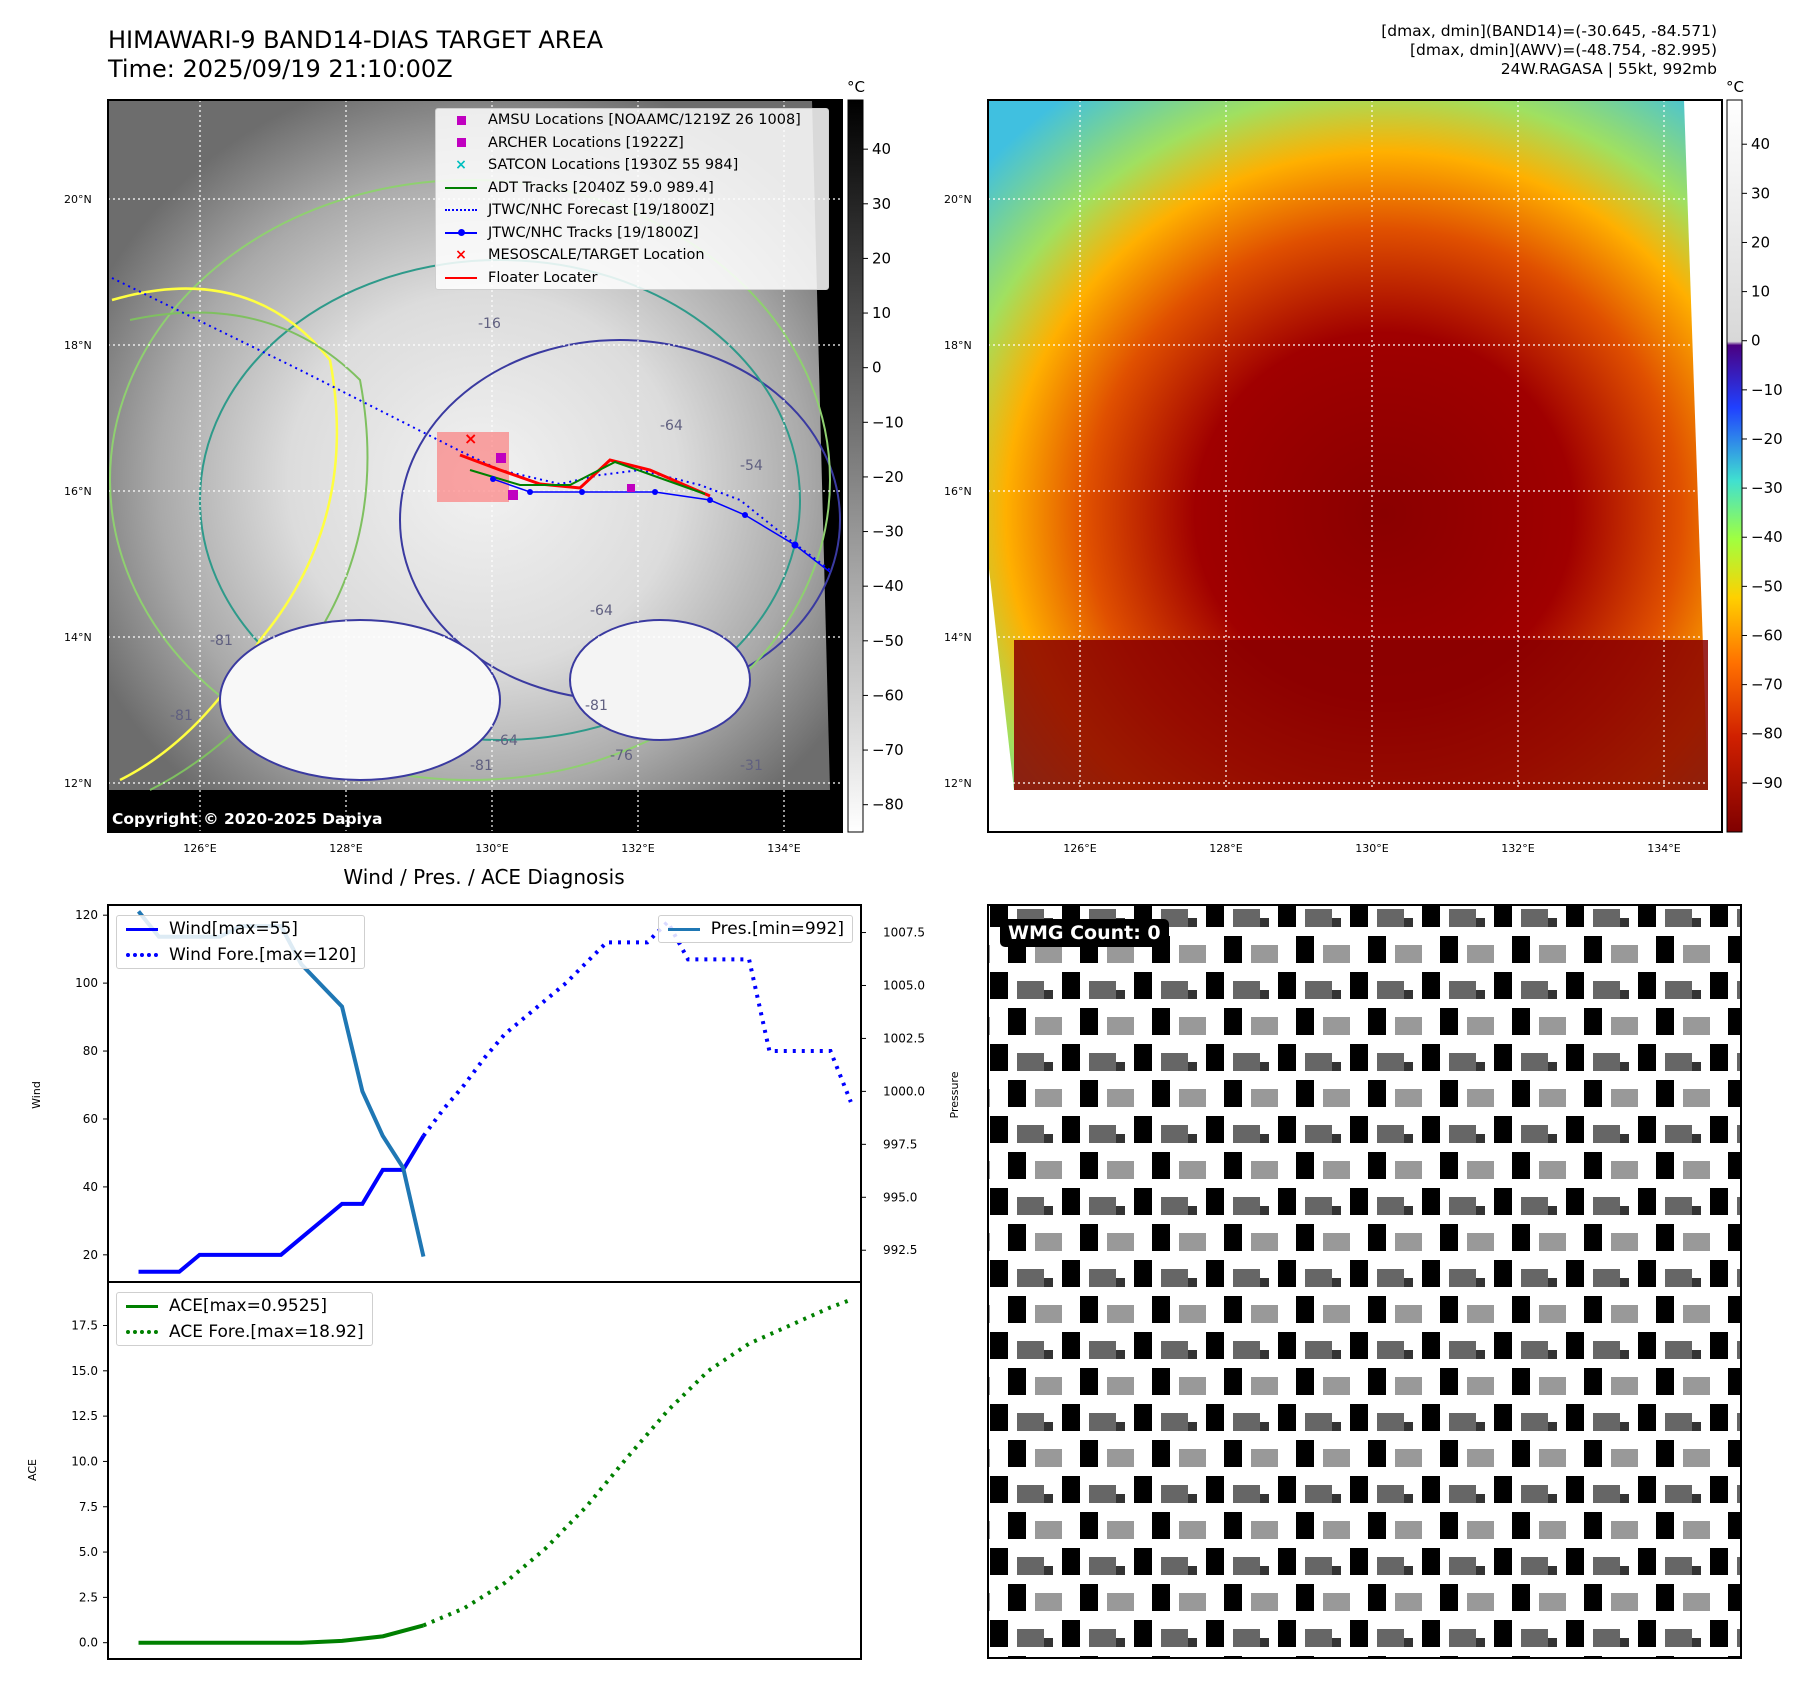 The width and height of the screenshot is (1801, 1690). I want to click on legend-item-archer: ARCHER Locations [1922Z], so click(632, 143).